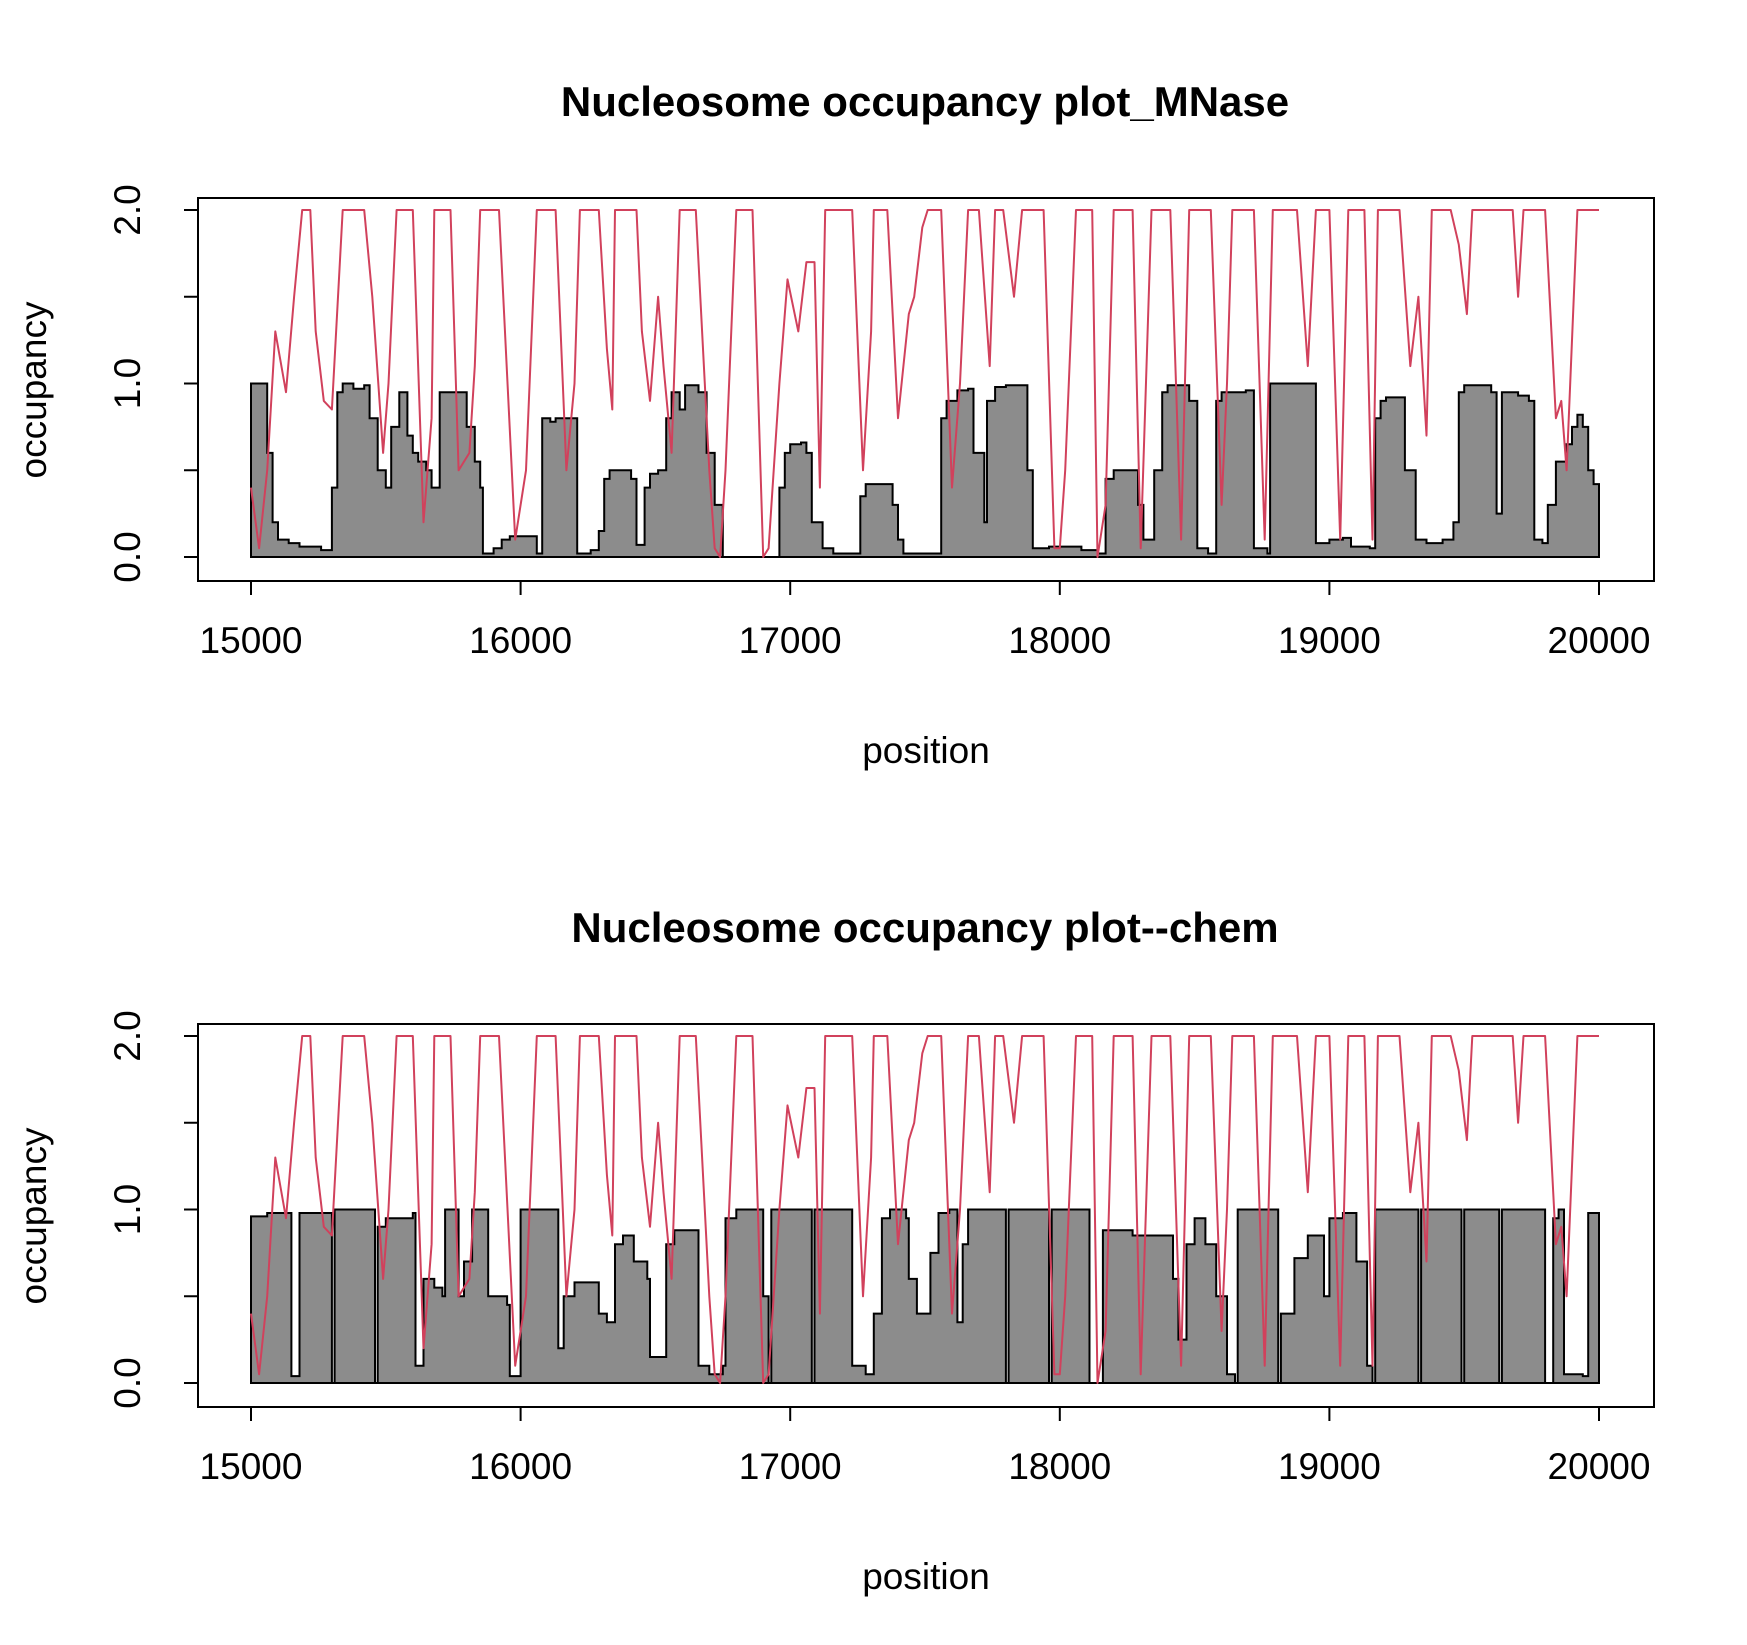  What do you see at coordinates (924, 927) in the screenshot?
I see `chart-title: Nucleosome occupancy plot--chem` at bounding box center [924, 927].